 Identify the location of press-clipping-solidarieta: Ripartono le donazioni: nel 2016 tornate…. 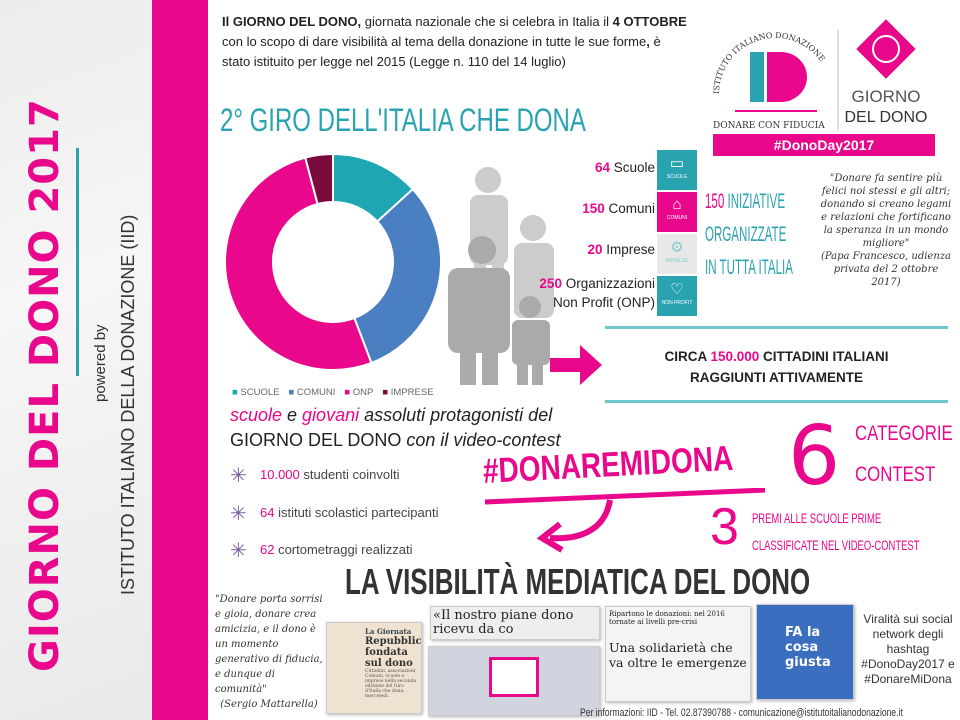
(678, 654).